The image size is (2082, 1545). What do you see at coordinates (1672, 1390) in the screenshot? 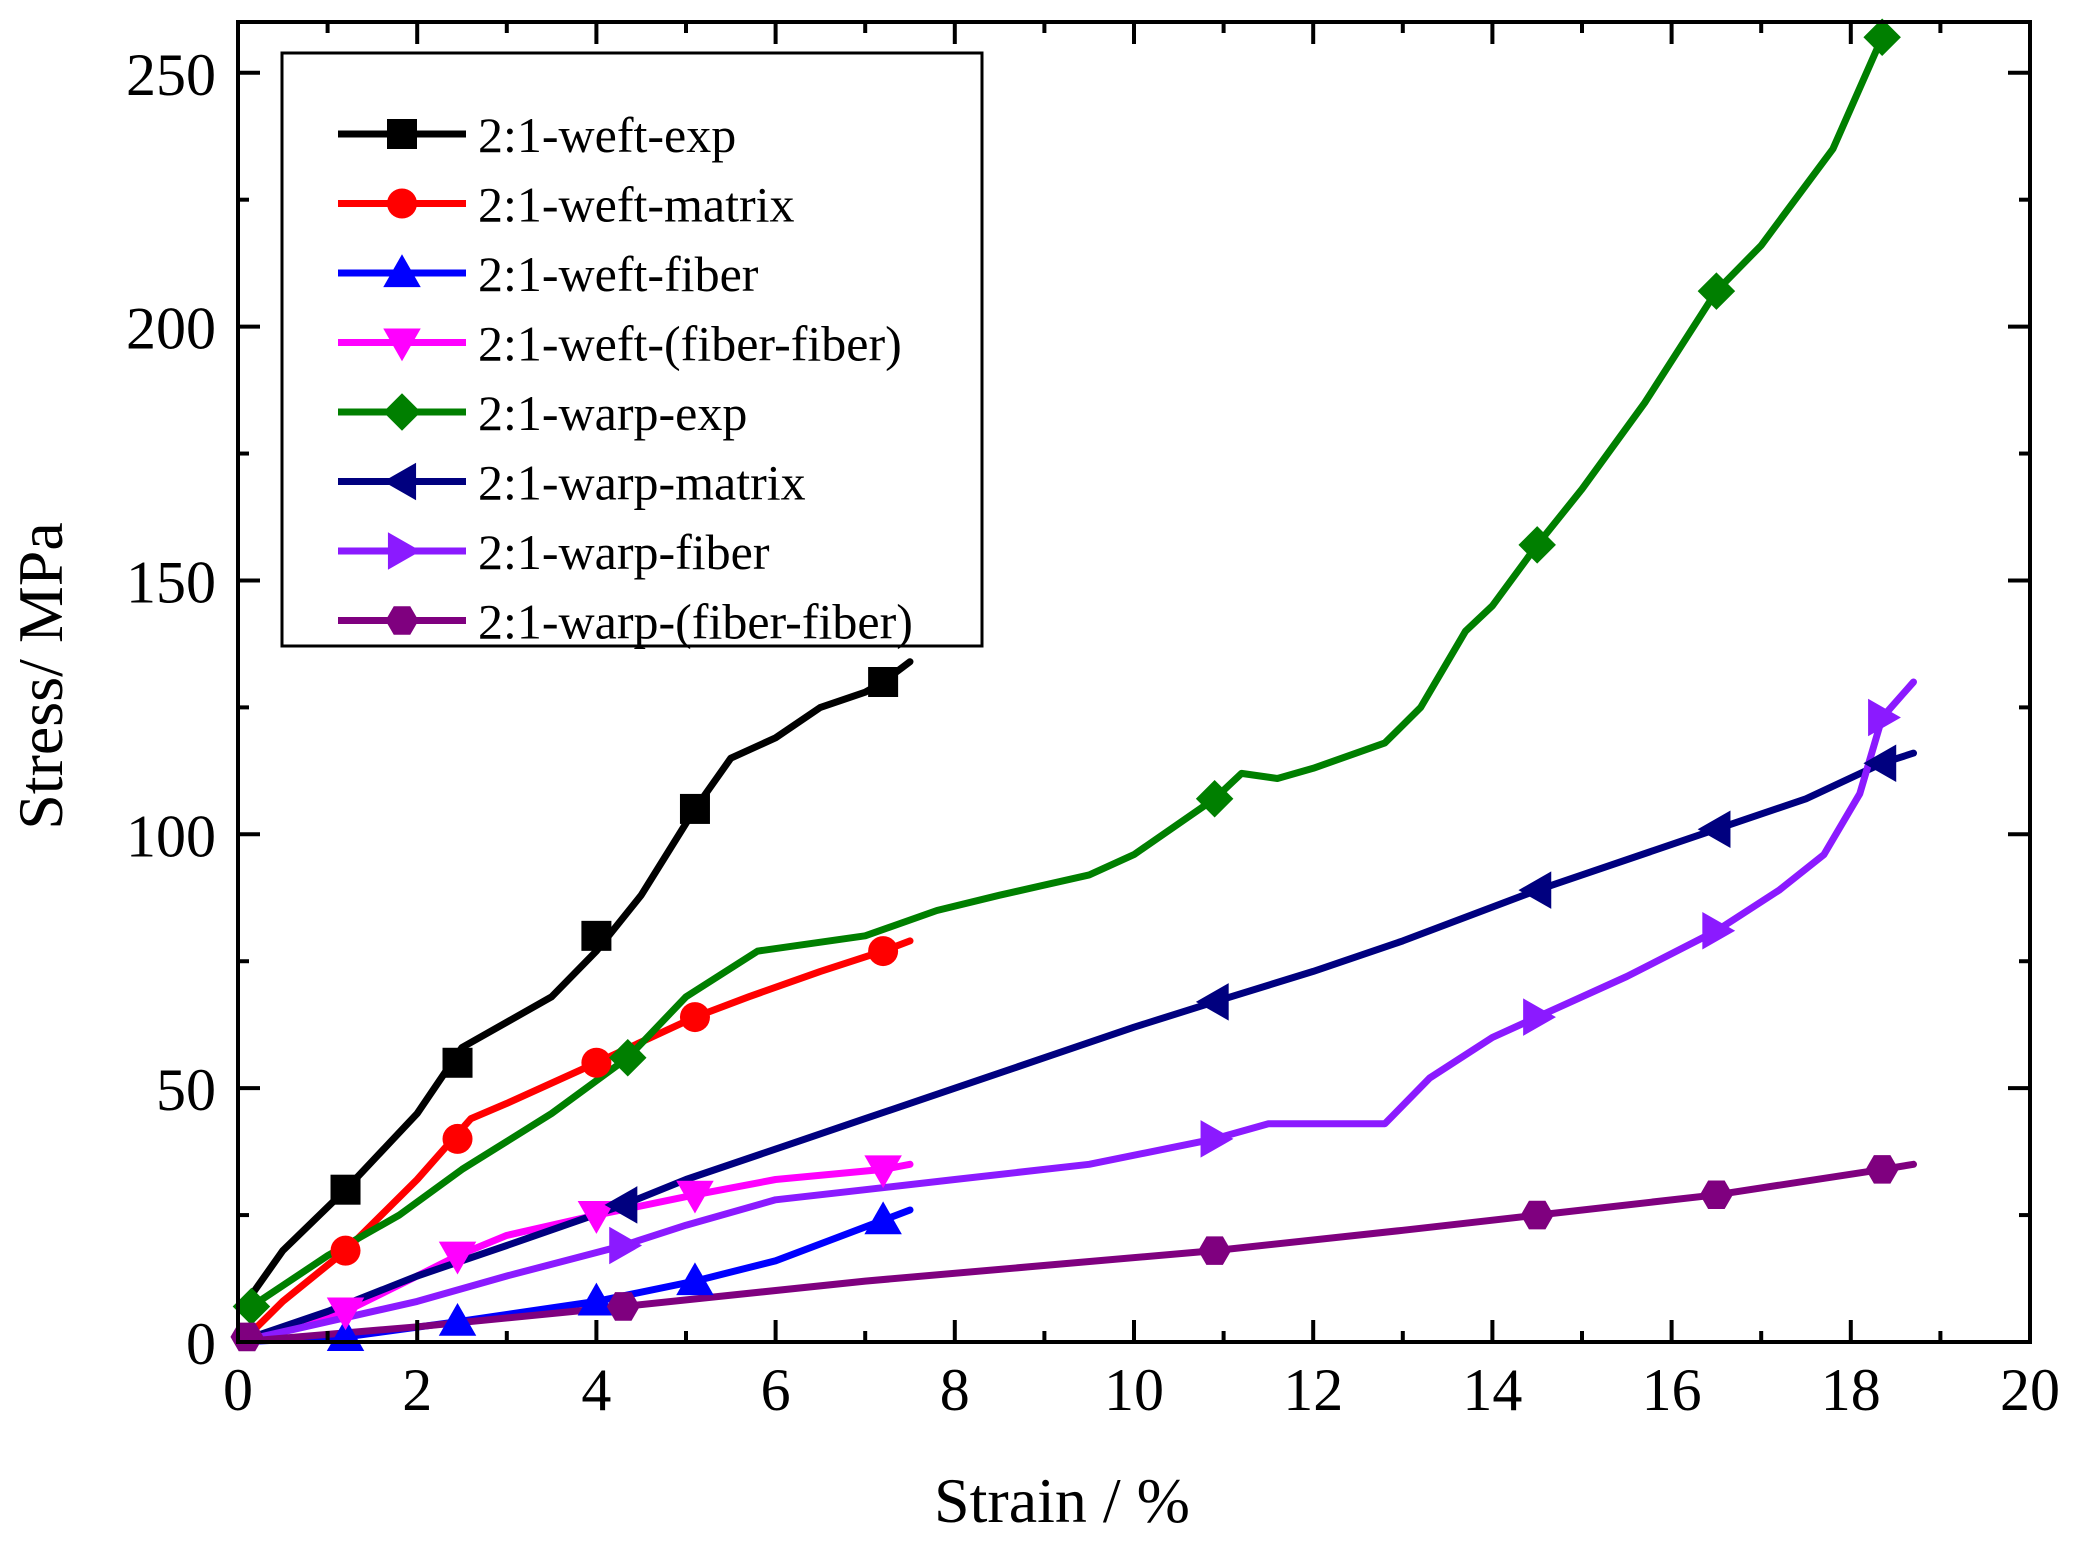
I see `x-tick-label: 16` at bounding box center [1672, 1390].